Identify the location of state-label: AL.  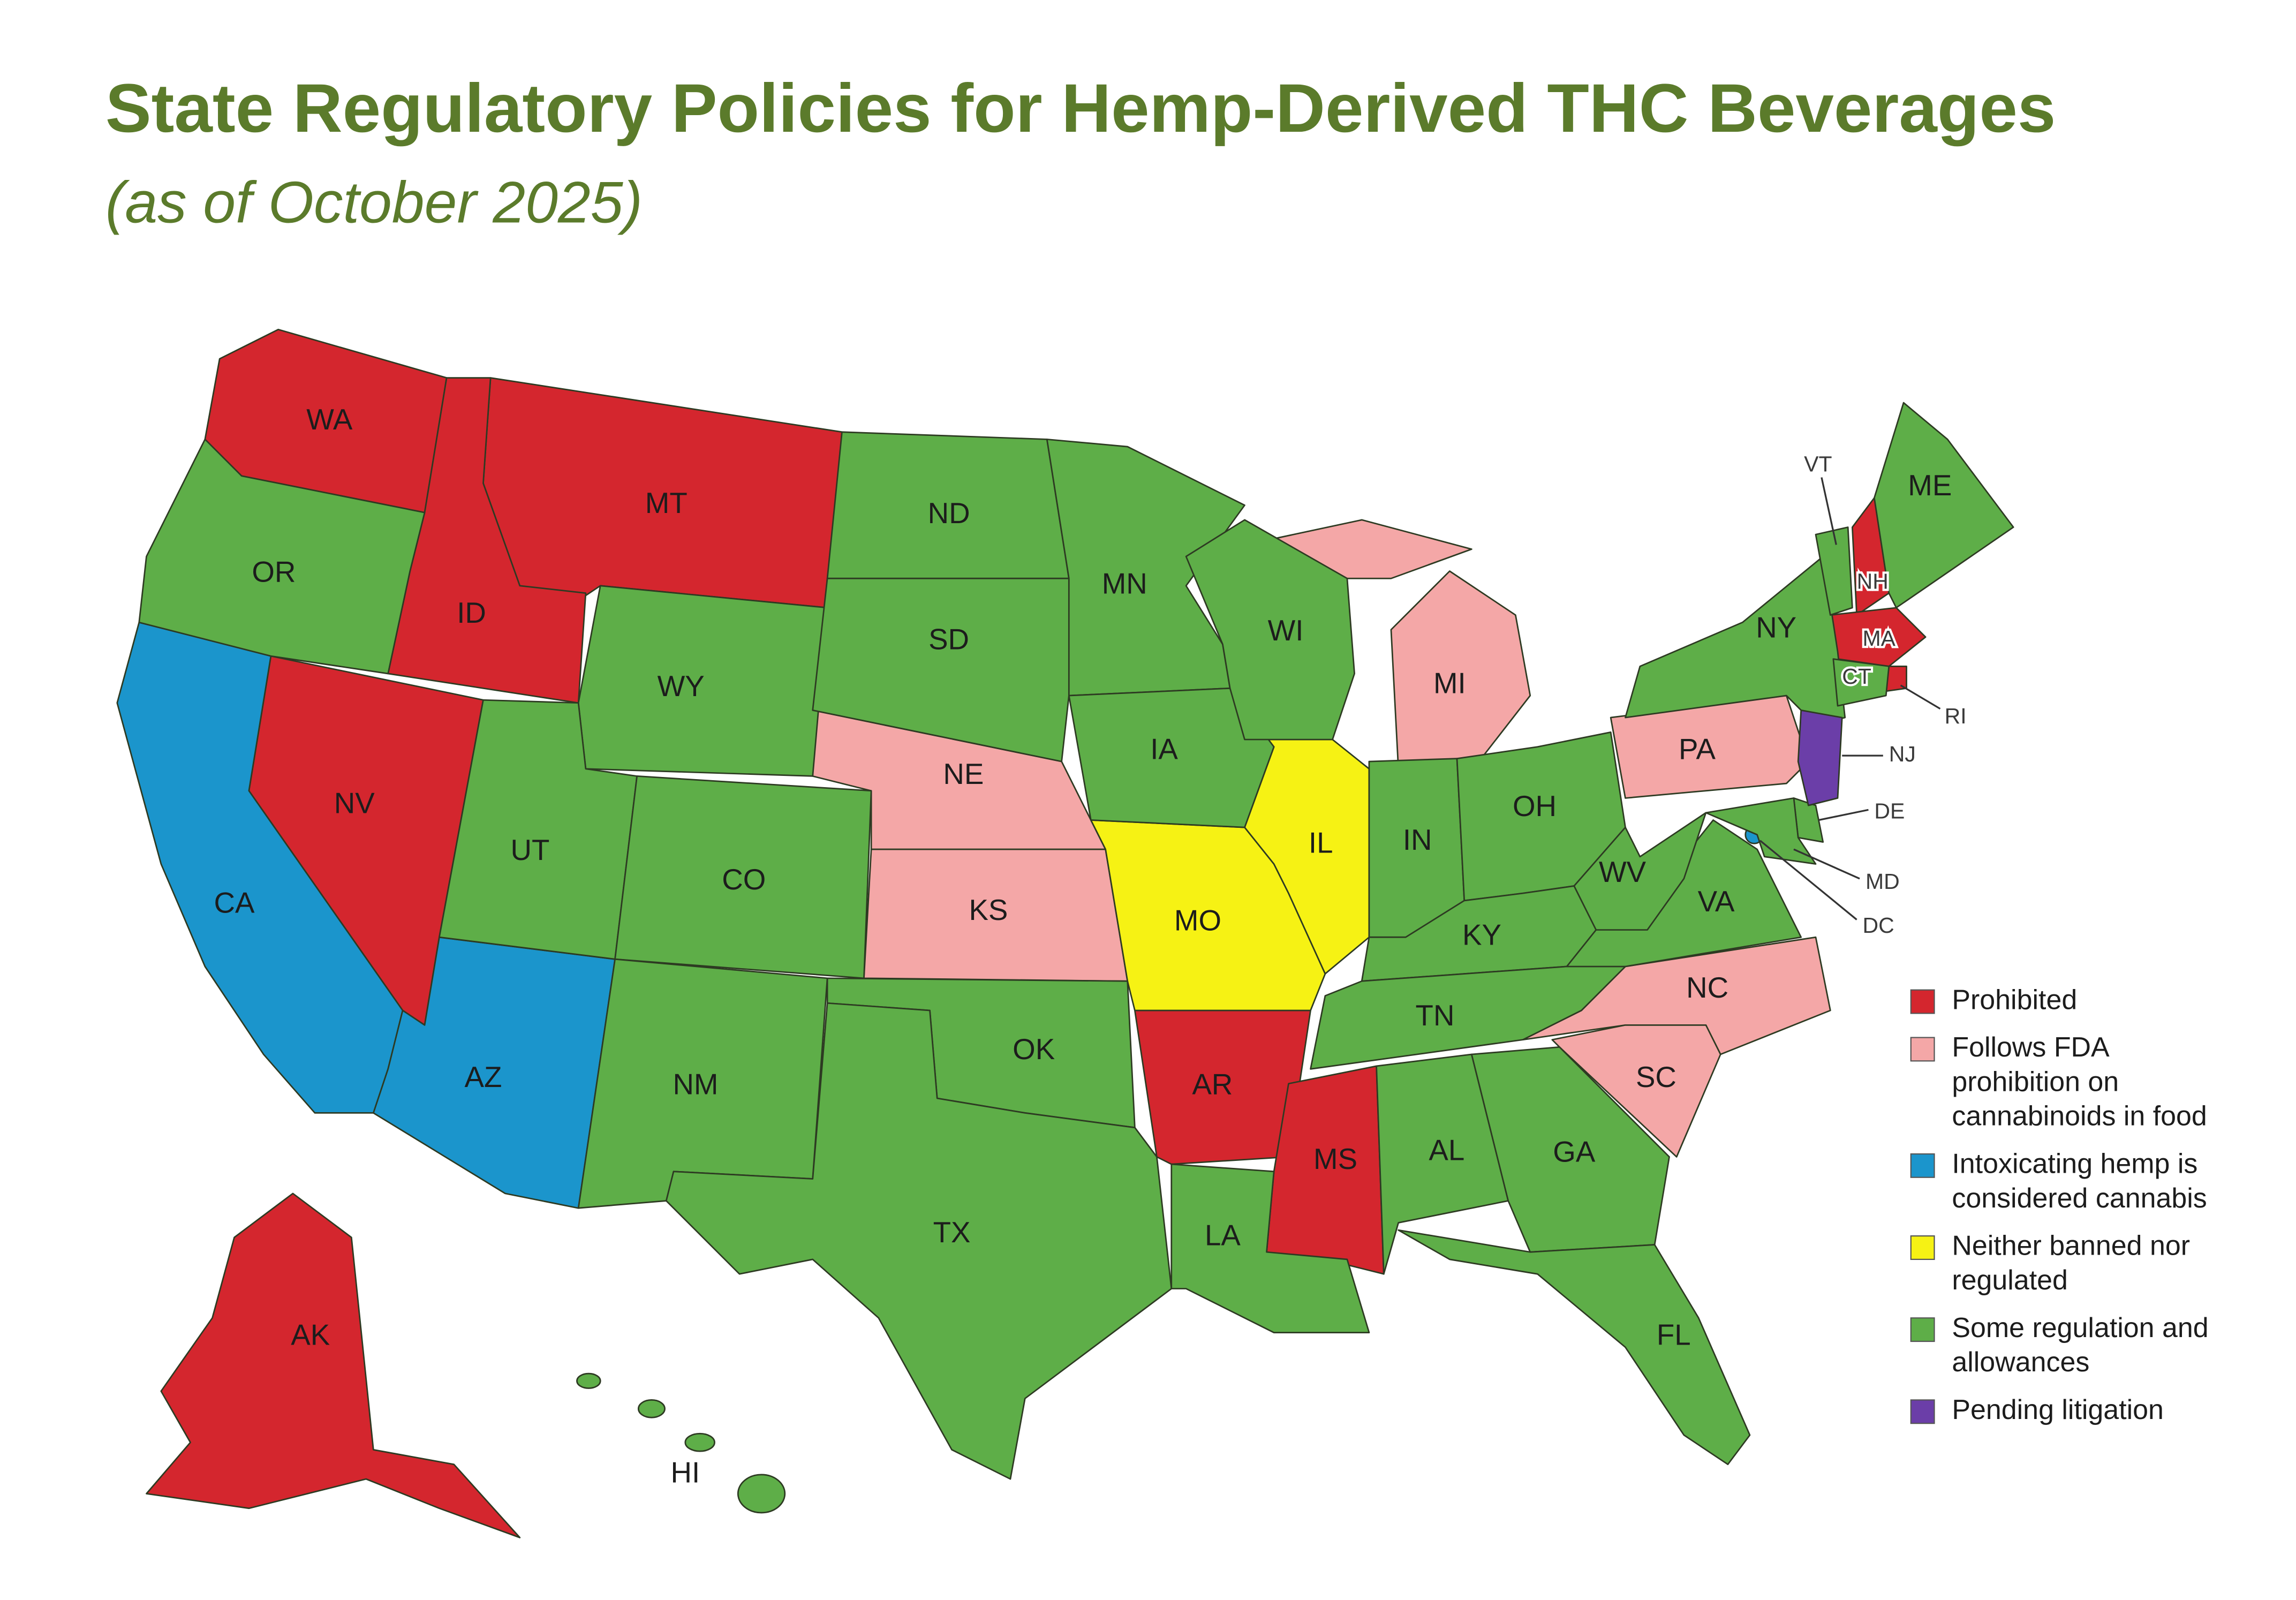
(1446, 1150).